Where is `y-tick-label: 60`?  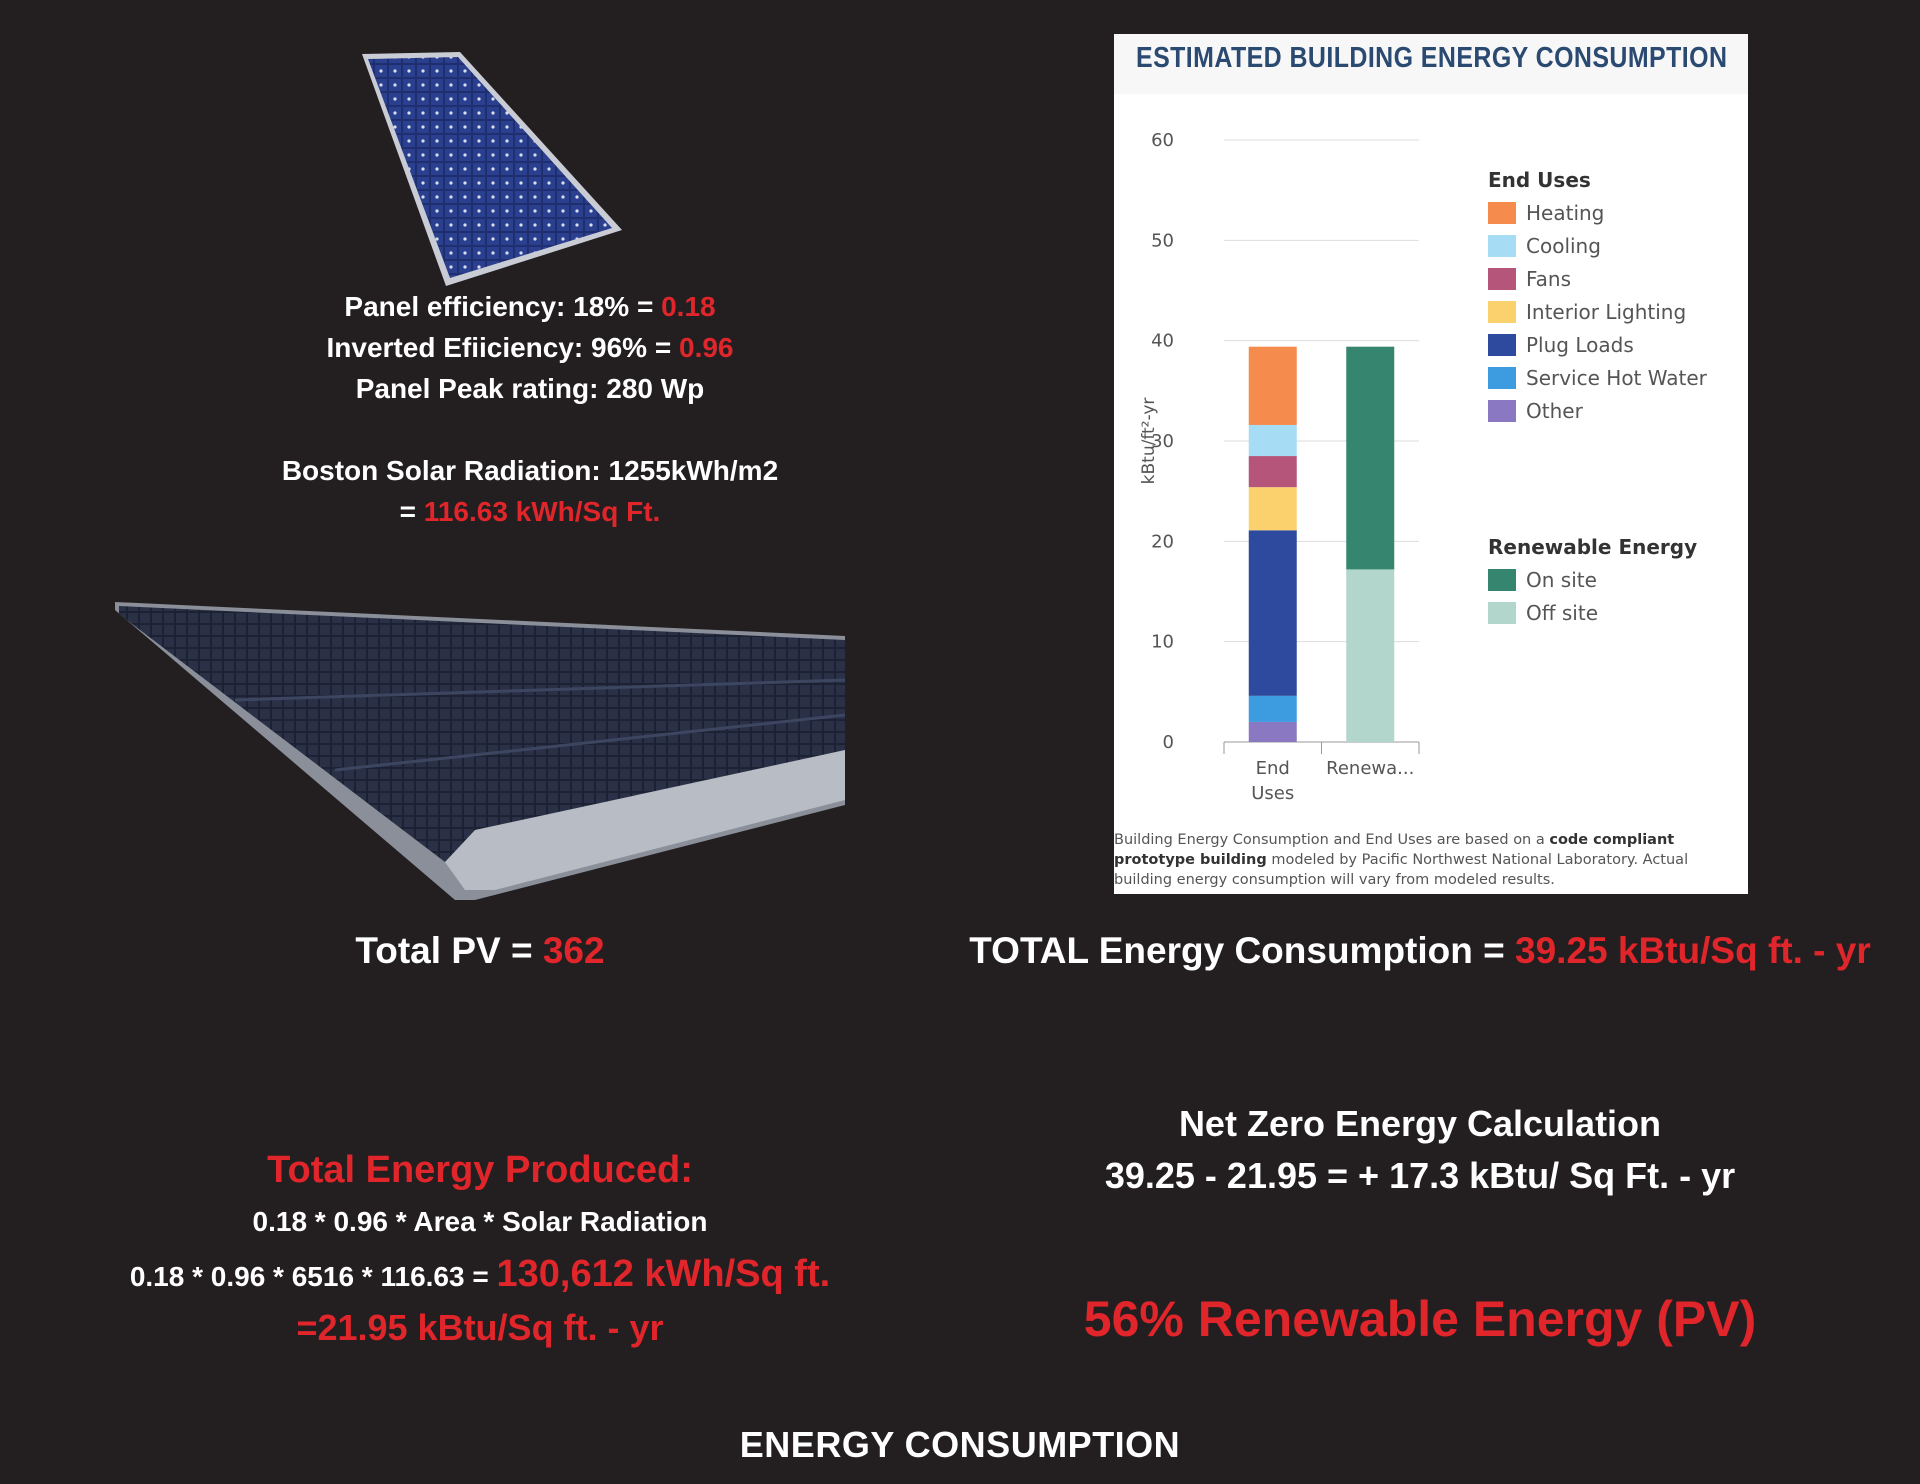
y-tick-label: 60 is located at coordinates (1162, 140).